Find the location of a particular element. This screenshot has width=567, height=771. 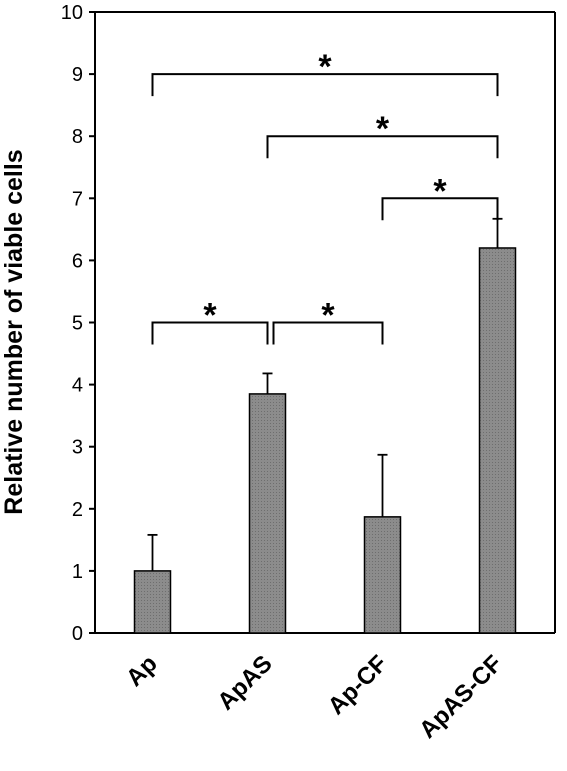

x-tick-label: Ap-CF is located at coordinates (358, 685).